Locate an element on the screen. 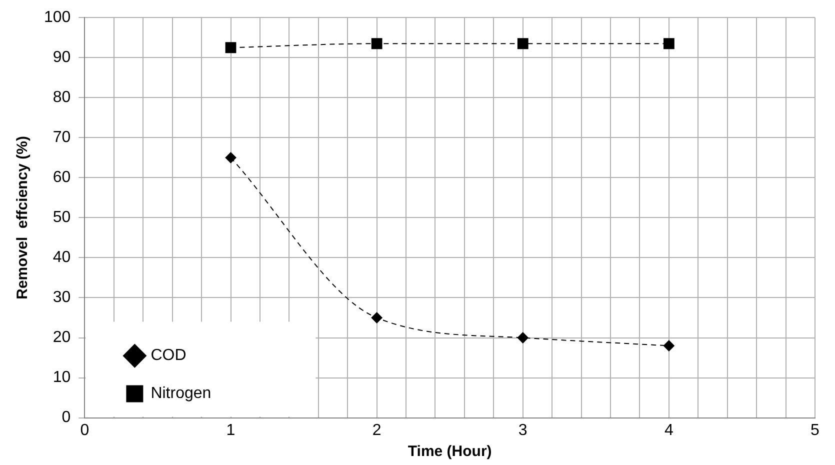 The height and width of the screenshot is (465, 835). y-tick-label: 100 is located at coordinates (57, 17).